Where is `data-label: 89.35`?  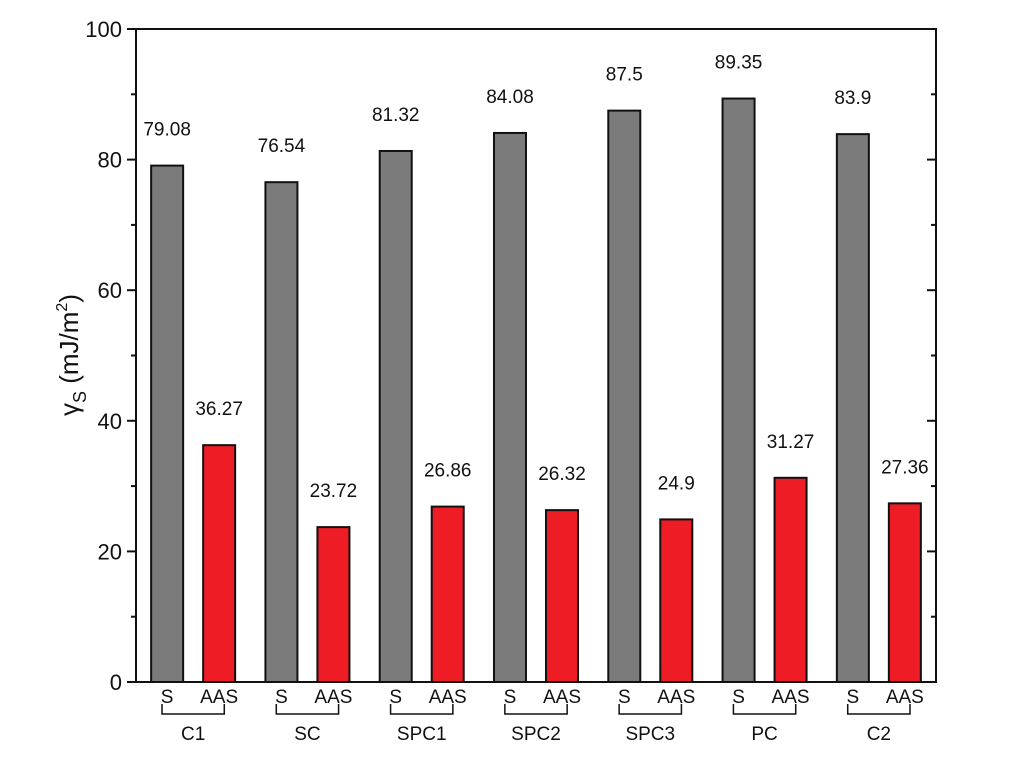 data-label: 89.35 is located at coordinates (739, 63).